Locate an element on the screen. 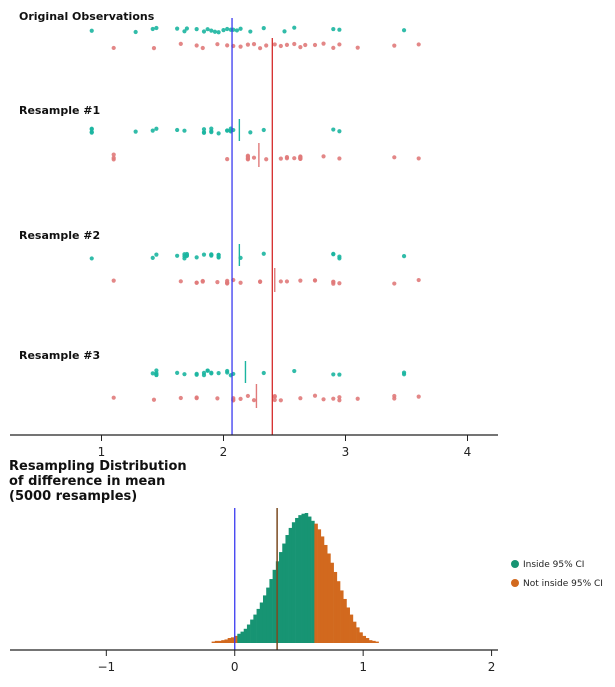  histogram-bars is located at coordinates (295, 578).